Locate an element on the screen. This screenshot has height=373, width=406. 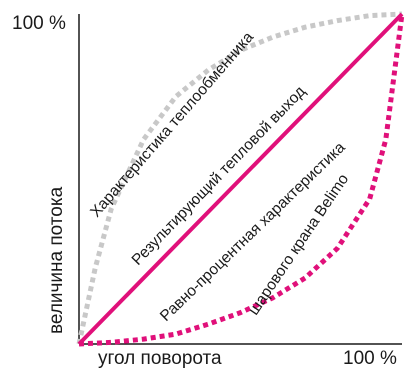
y-tick-label: 100 % is located at coordinates (39, 23).